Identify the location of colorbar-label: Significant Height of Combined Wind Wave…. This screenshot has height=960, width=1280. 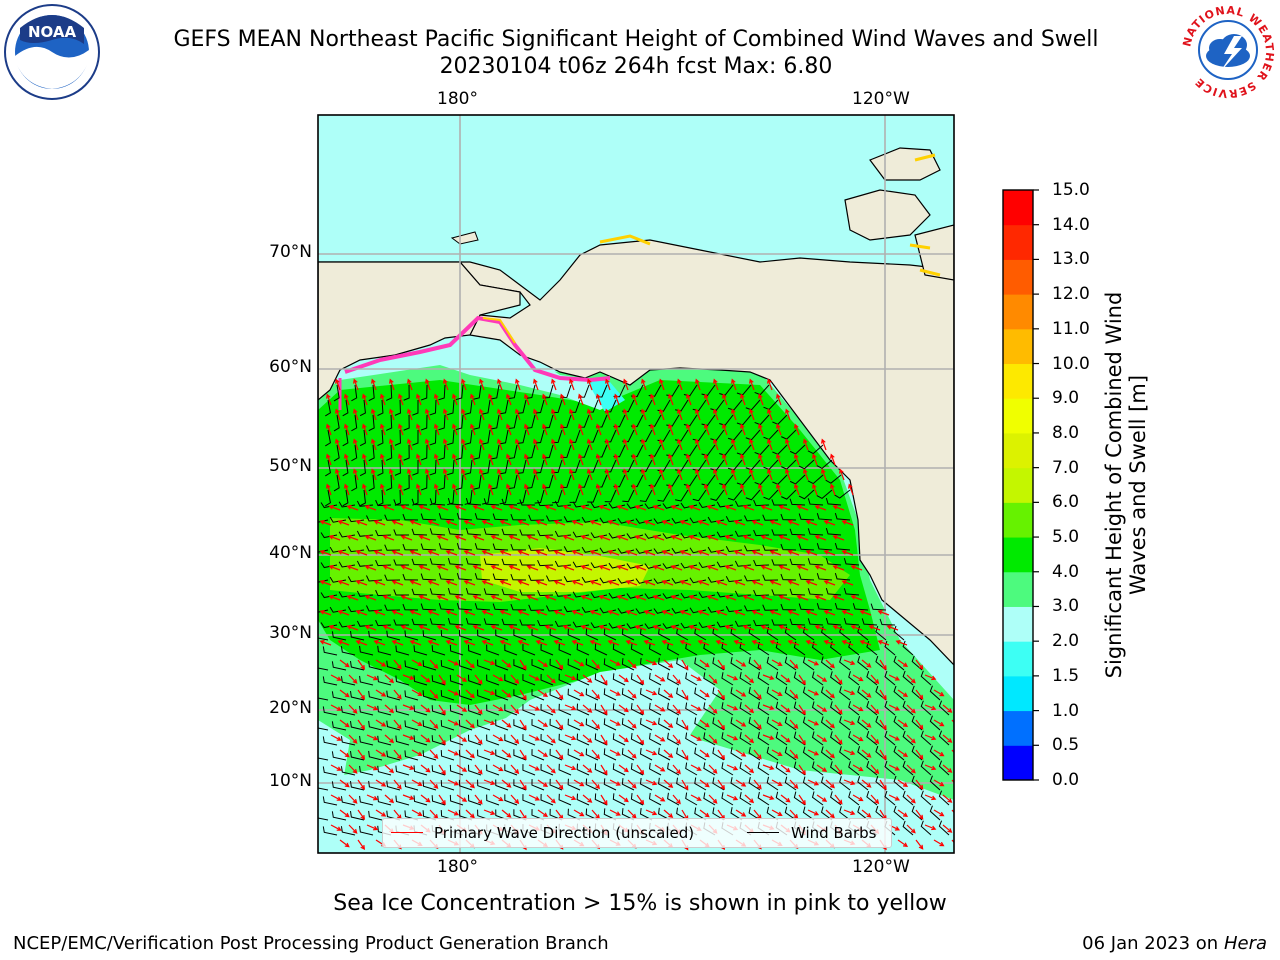
(1126, 485).